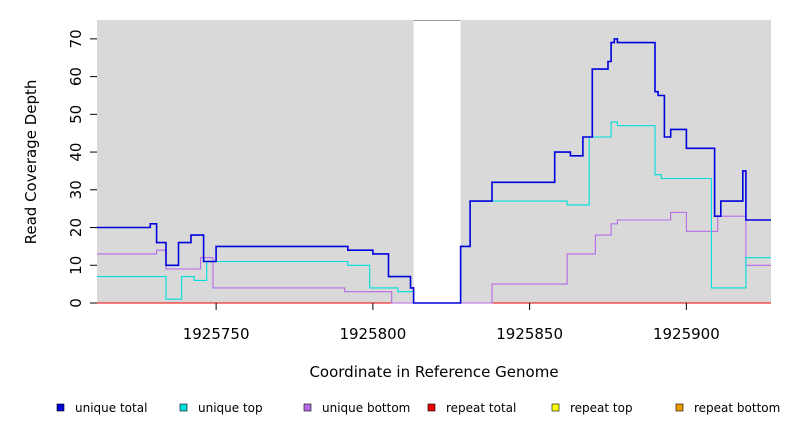 The width and height of the screenshot is (792, 432). What do you see at coordinates (737, 408) in the screenshot?
I see `legend-label: repeat bottom` at bounding box center [737, 408].